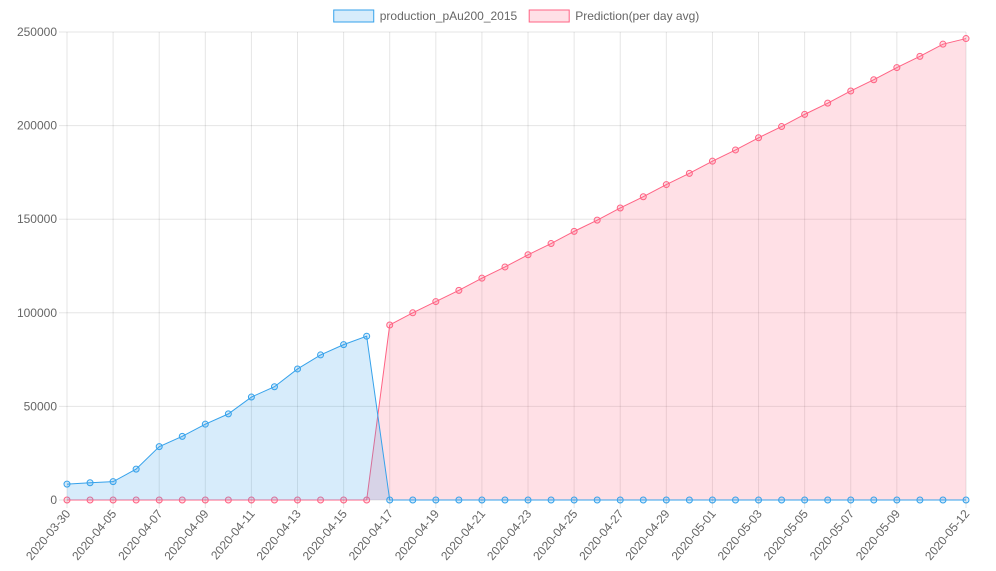  Describe the element at coordinates (354, 16) in the screenshot. I see `legend-swatch-production` at that location.